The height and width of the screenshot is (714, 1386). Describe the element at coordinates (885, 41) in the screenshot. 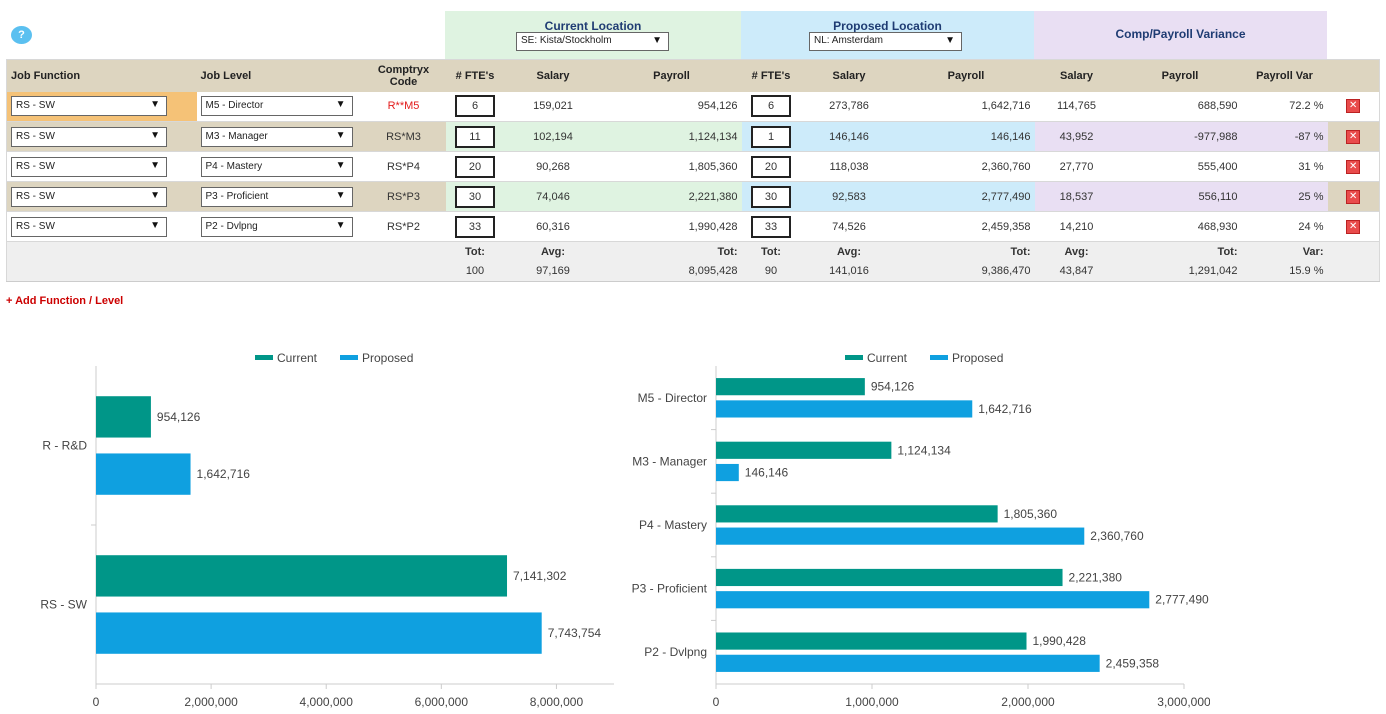

I see `proposed-location-select: NL: Amsterdam ▼` at that location.